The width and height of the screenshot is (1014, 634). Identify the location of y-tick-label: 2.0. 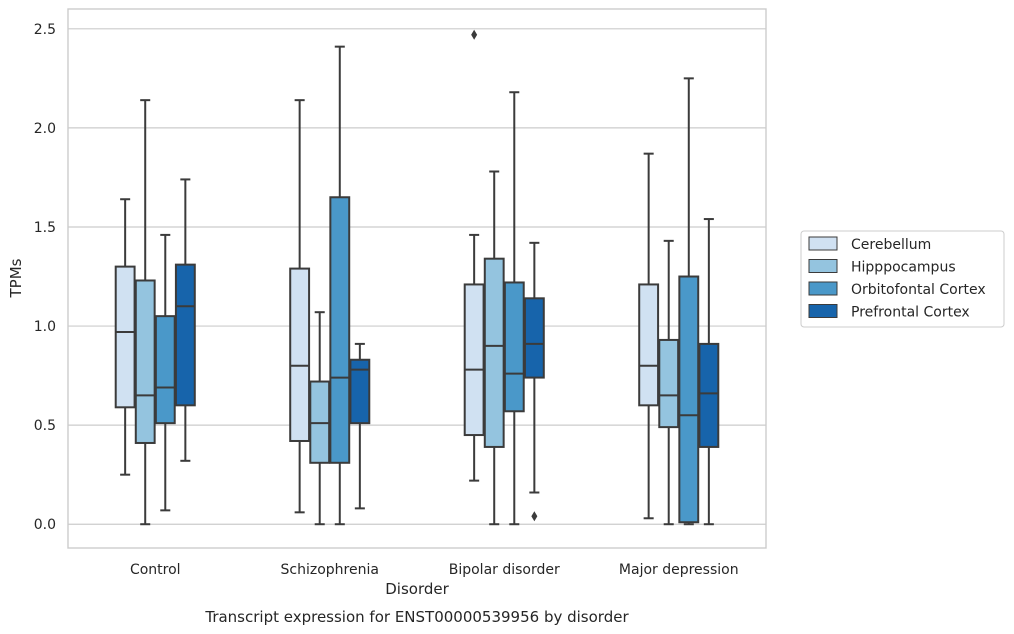
(45, 129).